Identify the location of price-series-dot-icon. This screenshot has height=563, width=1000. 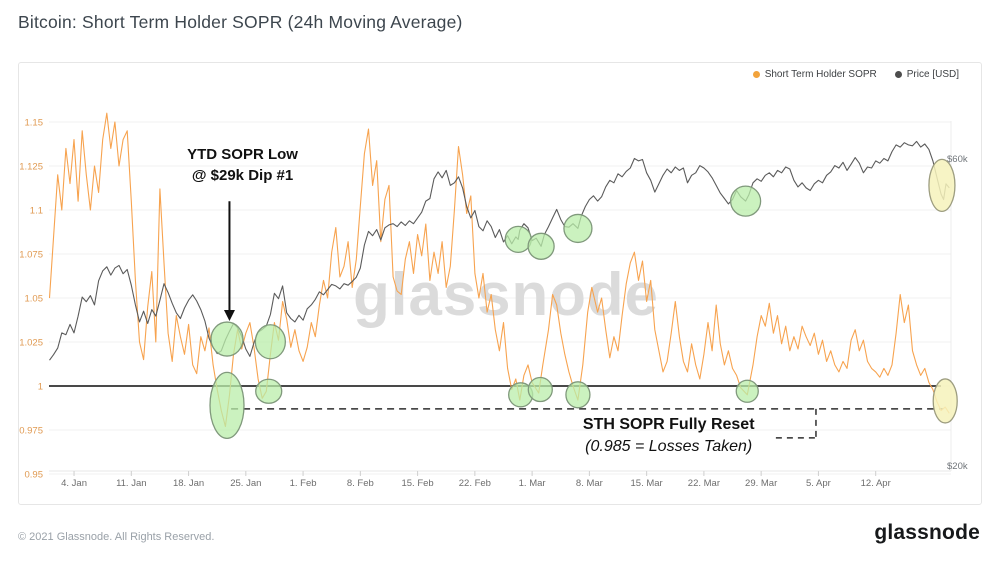
(898, 74).